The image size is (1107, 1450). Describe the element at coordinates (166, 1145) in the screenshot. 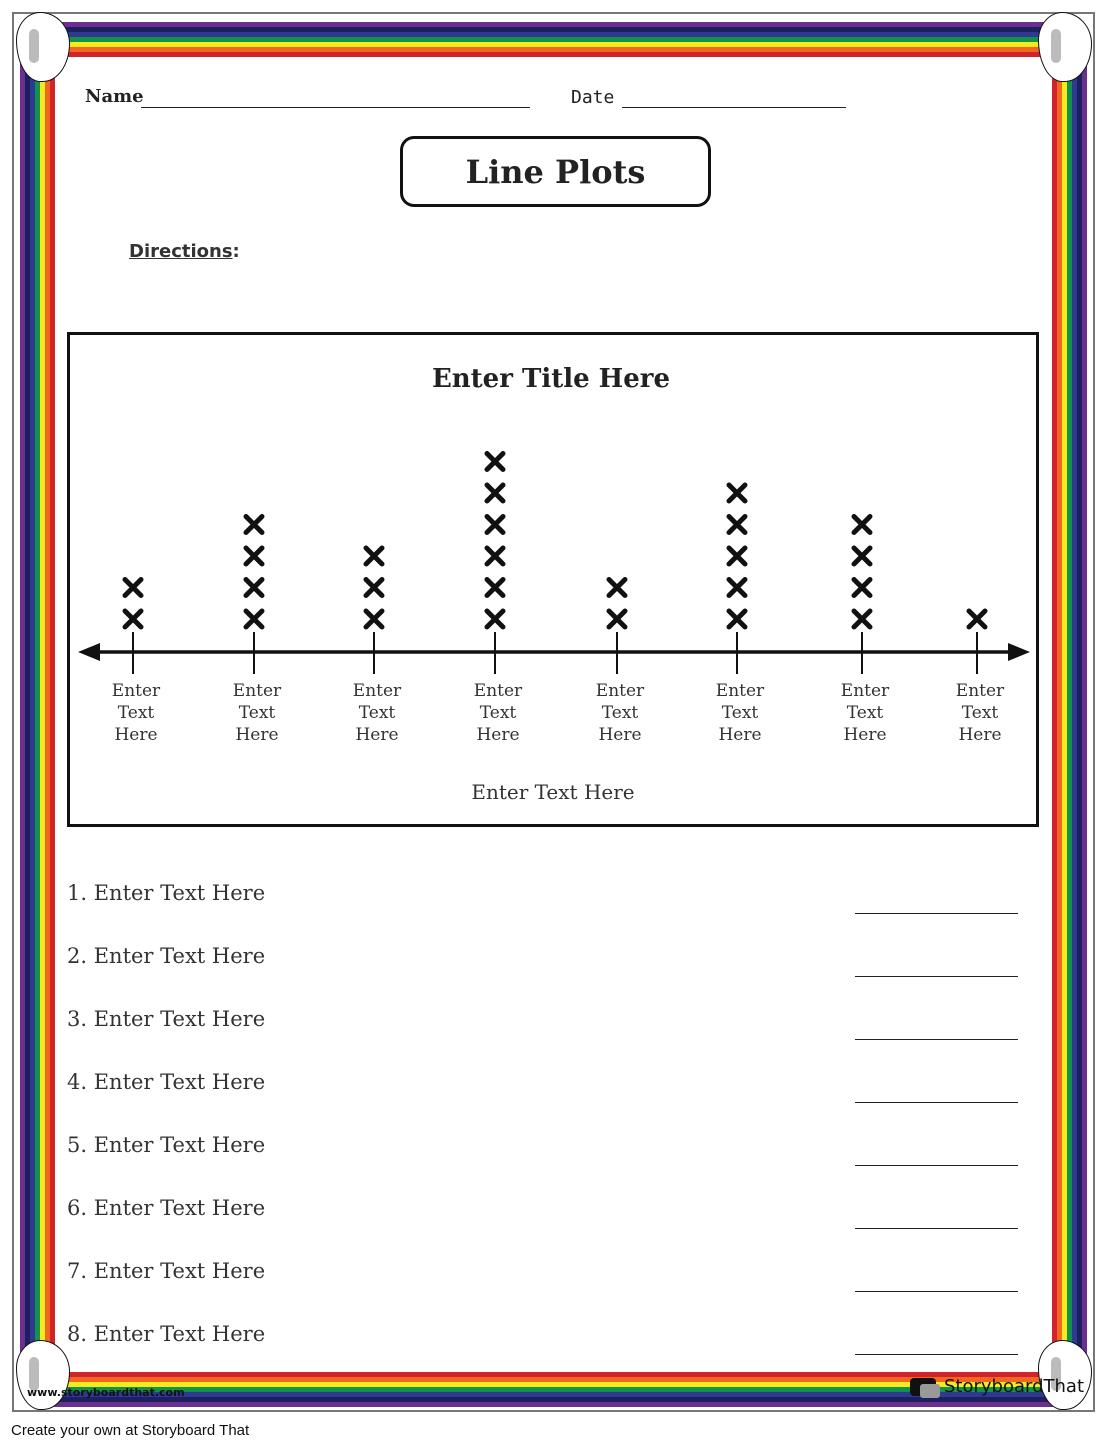

I see `question-5: 5. Enter Text Here` at that location.